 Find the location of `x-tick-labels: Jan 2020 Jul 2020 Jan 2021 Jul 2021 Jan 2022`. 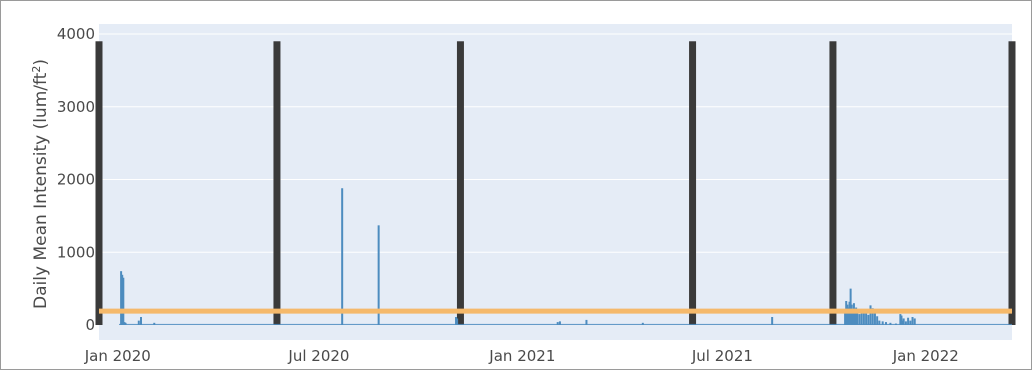

x-tick-labels: Jan 2020 Jul 2020 Jan 2021 Jul 2021 Jan 2022 is located at coordinates (521, 356).